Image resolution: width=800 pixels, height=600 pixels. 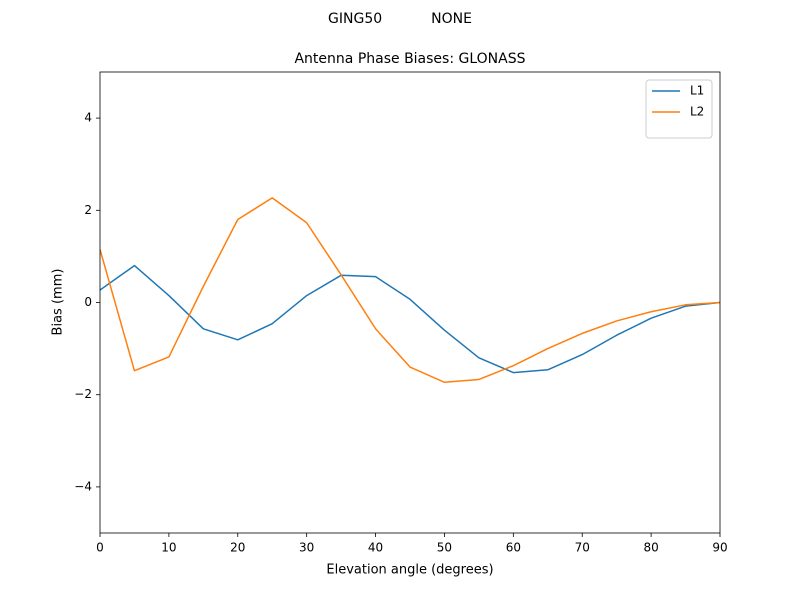 What do you see at coordinates (58, 302) in the screenshot?
I see `y-axis-label: Bias (mm)` at bounding box center [58, 302].